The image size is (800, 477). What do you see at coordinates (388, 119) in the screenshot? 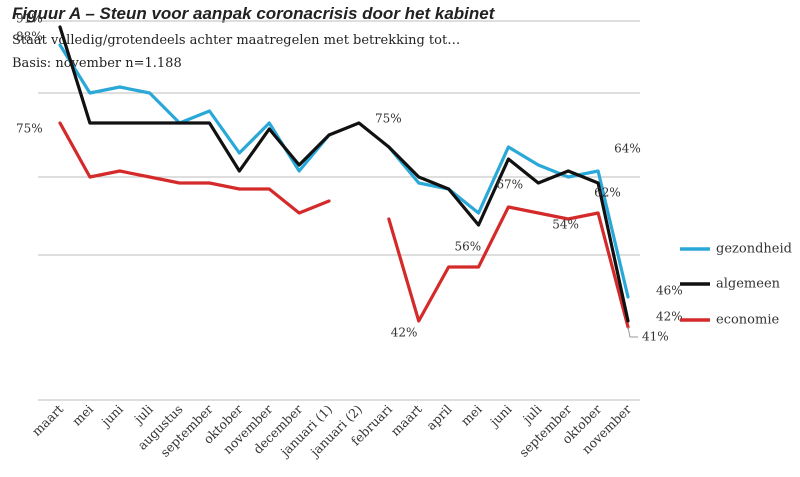
I see `data-label-algemeen-10: 75%` at bounding box center [388, 119].